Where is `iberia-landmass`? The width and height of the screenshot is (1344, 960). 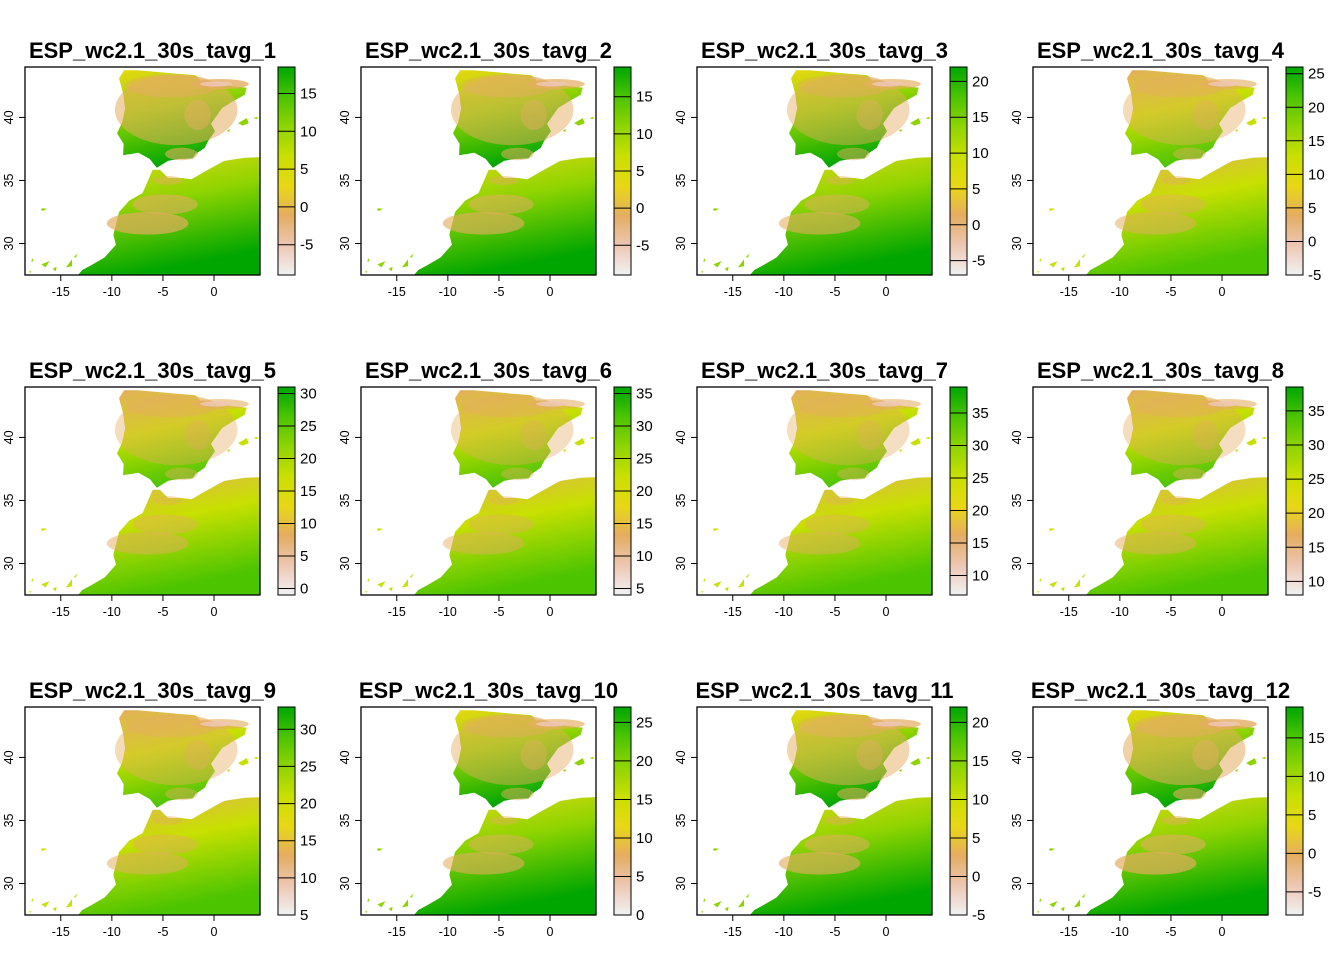
iberia-landmass is located at coordinates (1190, 439).